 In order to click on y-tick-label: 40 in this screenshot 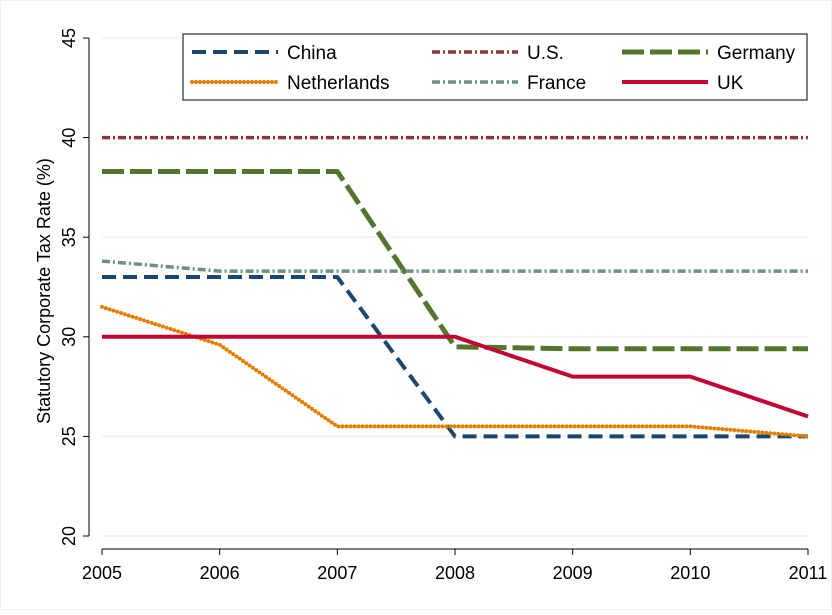, I will do `click(69, 138)`.